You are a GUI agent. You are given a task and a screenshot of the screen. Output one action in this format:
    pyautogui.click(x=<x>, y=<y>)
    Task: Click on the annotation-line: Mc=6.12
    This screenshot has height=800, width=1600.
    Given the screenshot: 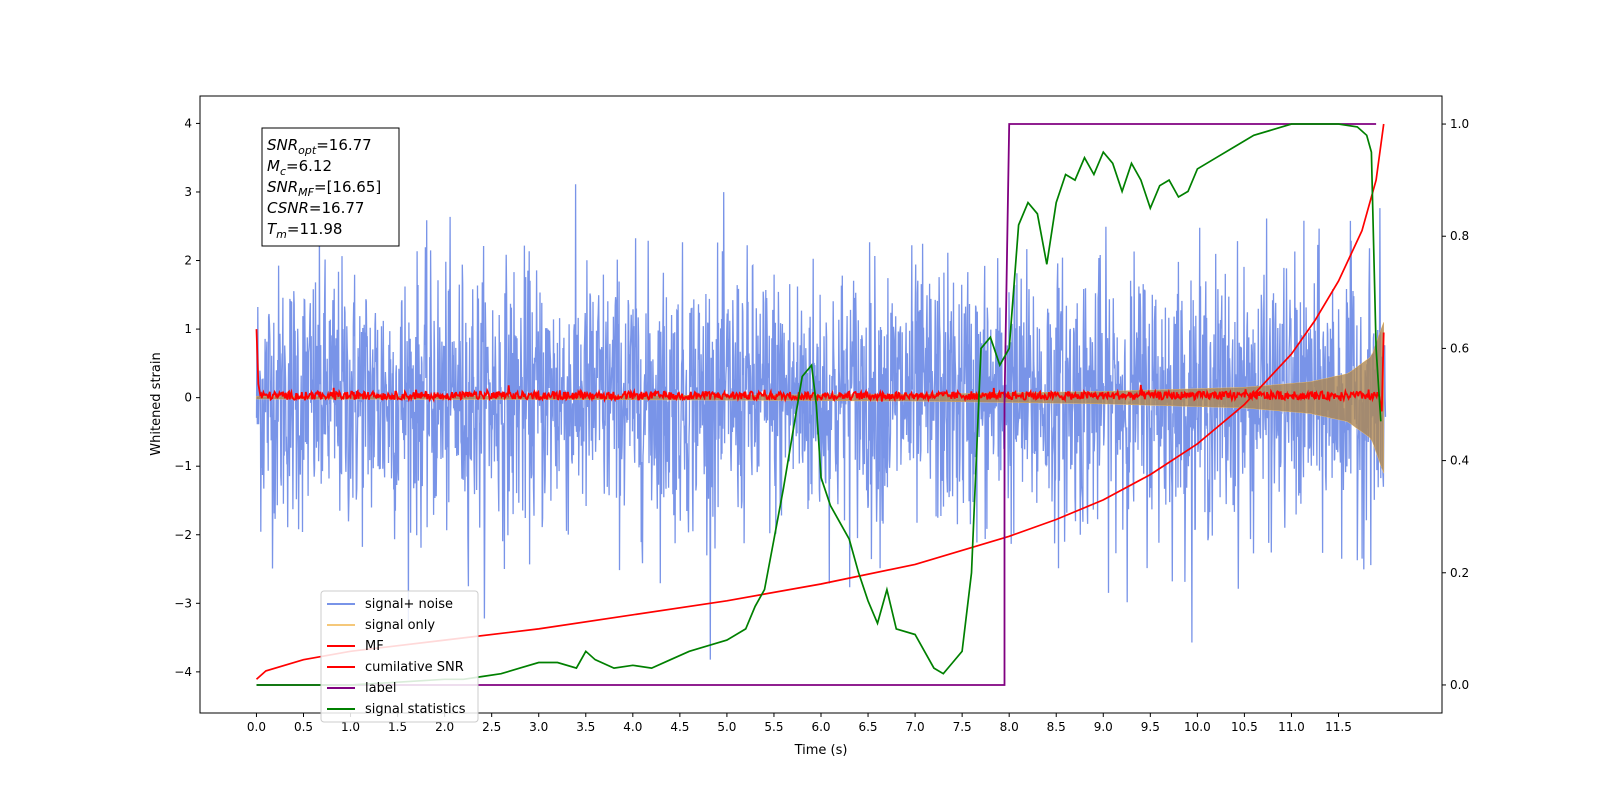 What is the action you would take?
    pyautogui.click(x=299, y=167)
    